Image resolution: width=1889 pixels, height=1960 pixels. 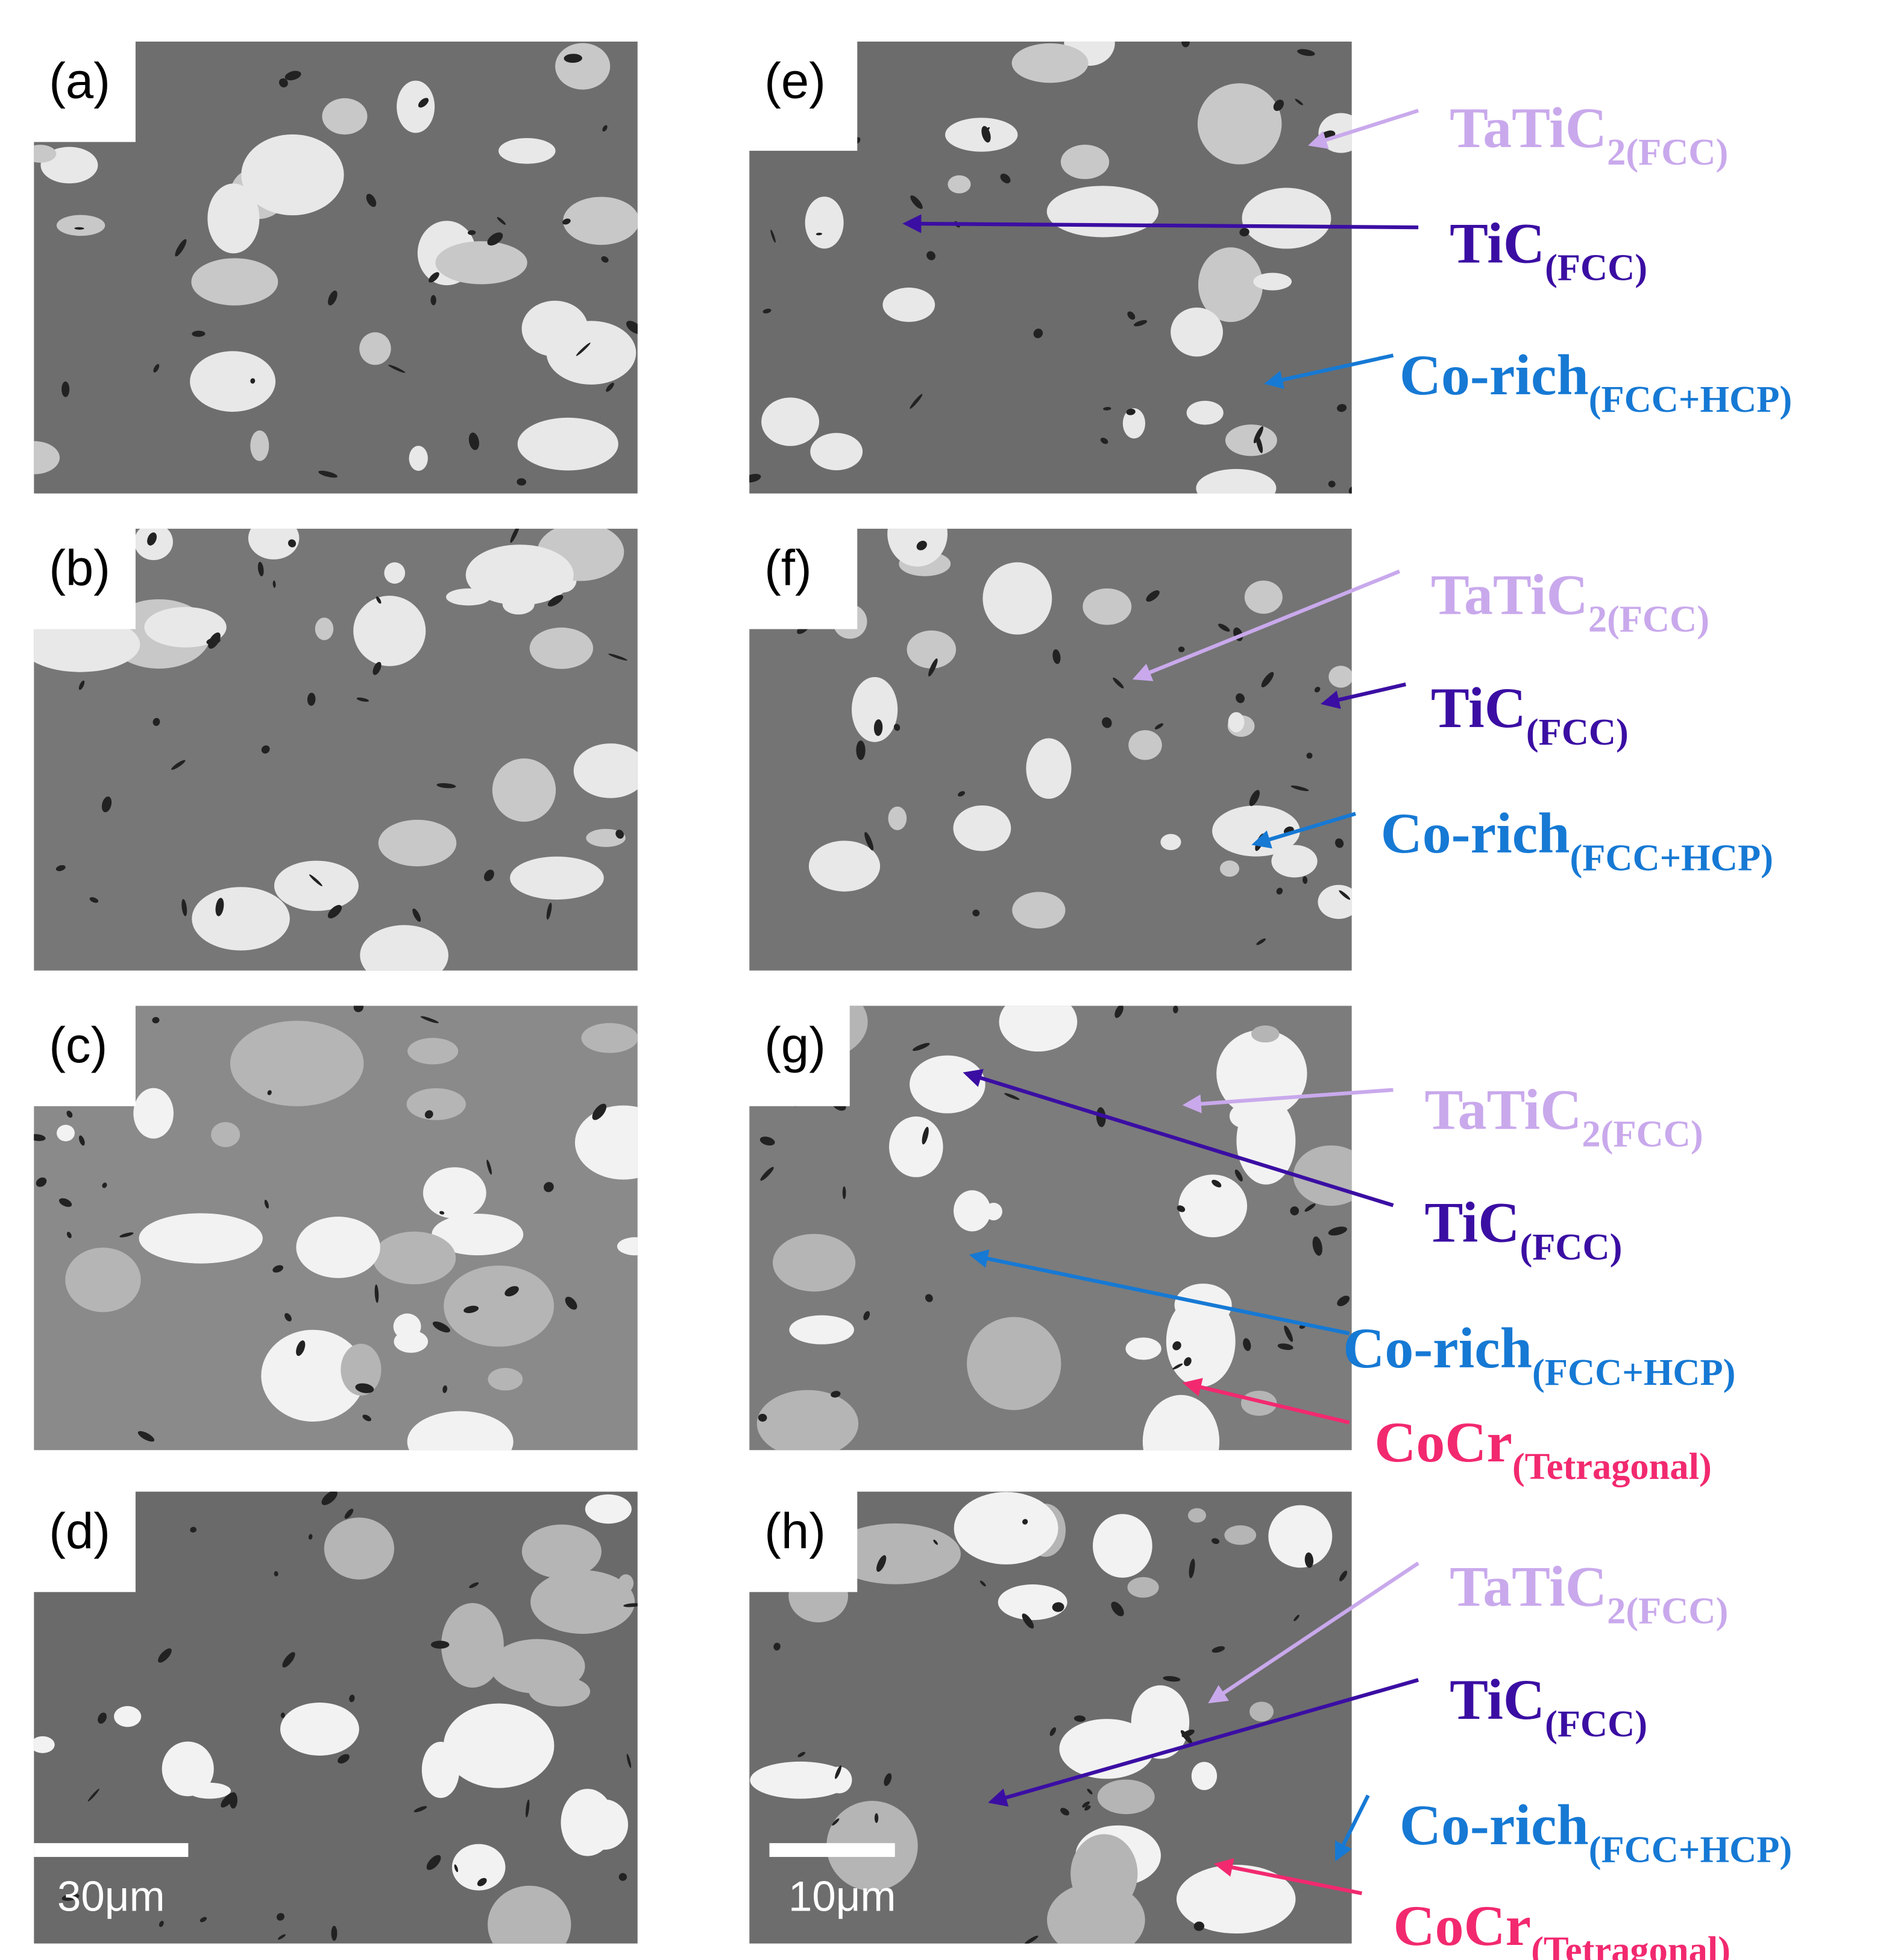 I want to click on panel: (a), so click(x=335, y=267).